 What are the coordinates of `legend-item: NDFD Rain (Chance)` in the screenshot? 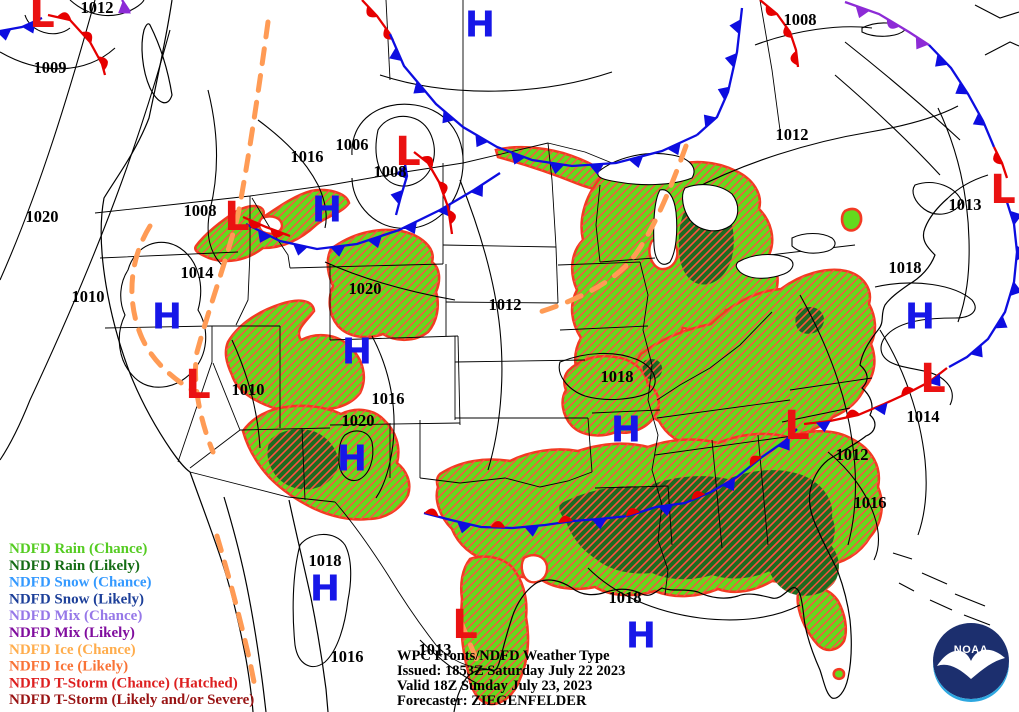 It's located at (78, 549).